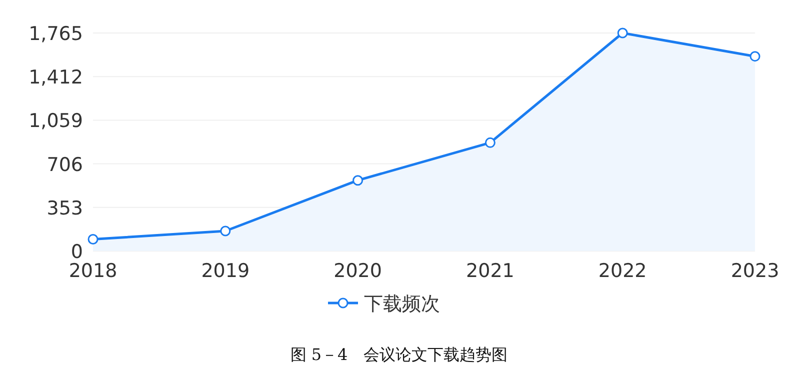 Image resolution: width=798 pixels, height=377 pixels. Describe the element at coordinates (93, 271) in the screenshot. I see `x-tick-label: 2018` at that location.